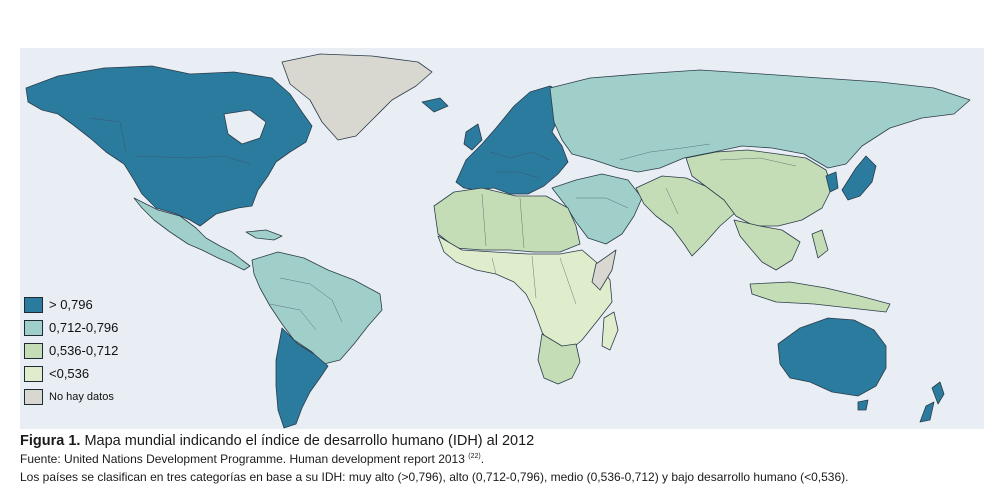 This screenshot has width=1005, height=502. I want to click on legend-item-medium: 0,536-0,712, so click(84, 352).